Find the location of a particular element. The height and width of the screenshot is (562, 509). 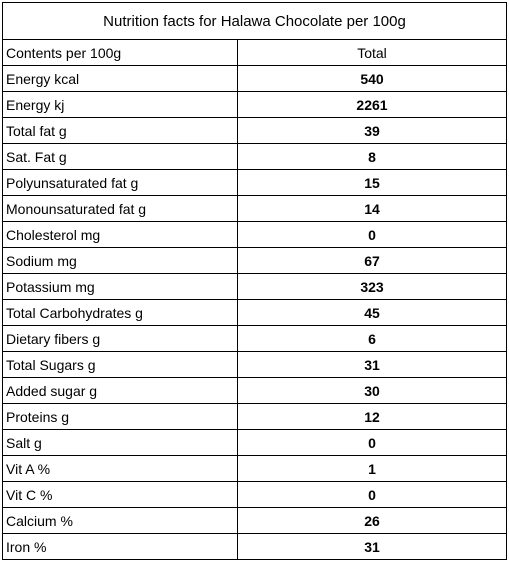

nutrient-name: Iron % is located at coordinates (120, 546).